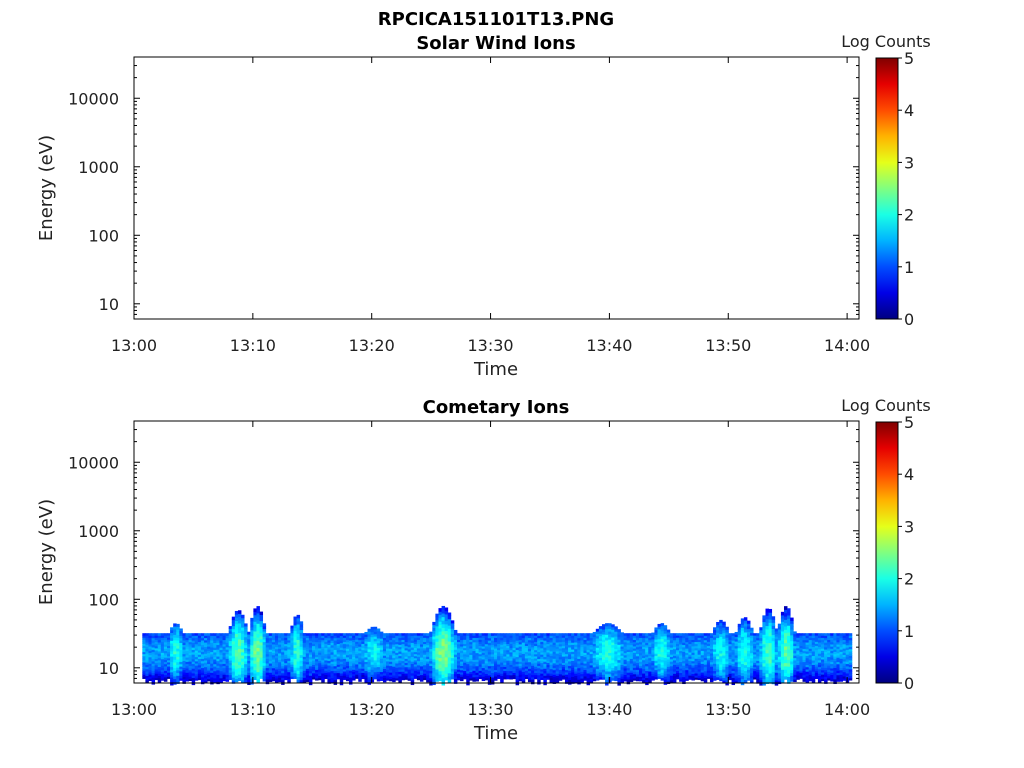 This screenshot has height=768, width=1024. What do you see at coordinates (728, 345) in the screenshot?
I see `x-tick-label: 13:50` at bounding box center [728, 345].